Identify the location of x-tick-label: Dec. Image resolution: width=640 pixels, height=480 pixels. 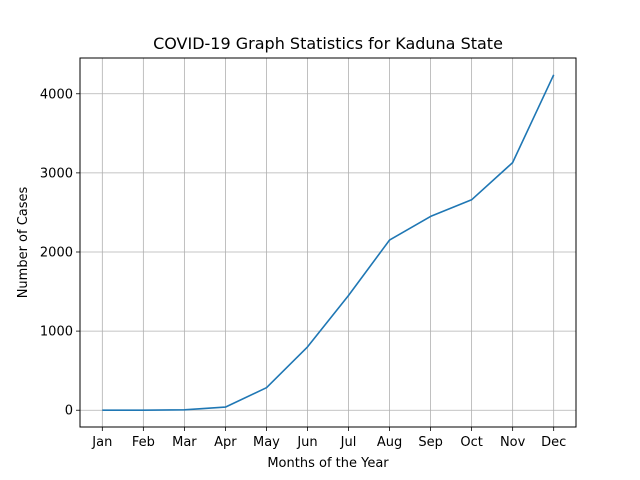
(553, 442).